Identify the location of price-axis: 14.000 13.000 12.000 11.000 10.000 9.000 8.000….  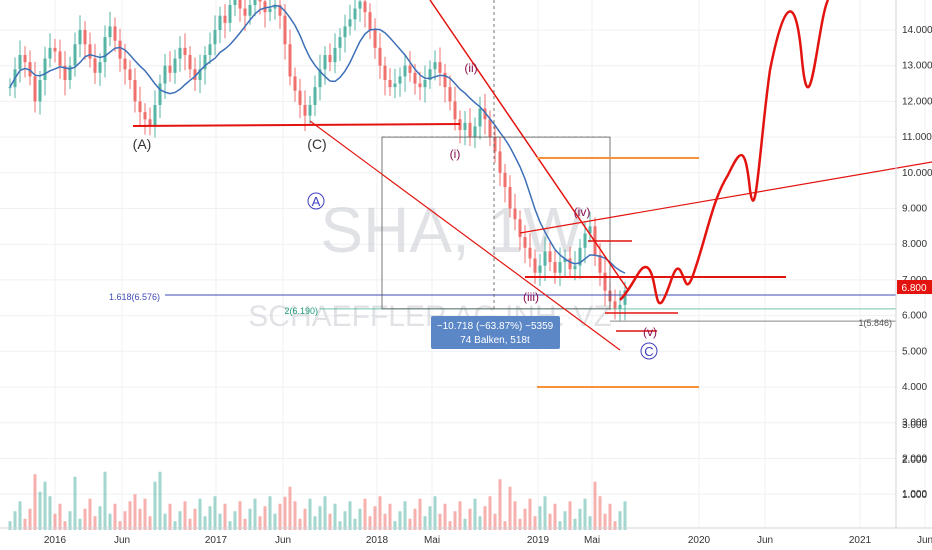
(913, 264).